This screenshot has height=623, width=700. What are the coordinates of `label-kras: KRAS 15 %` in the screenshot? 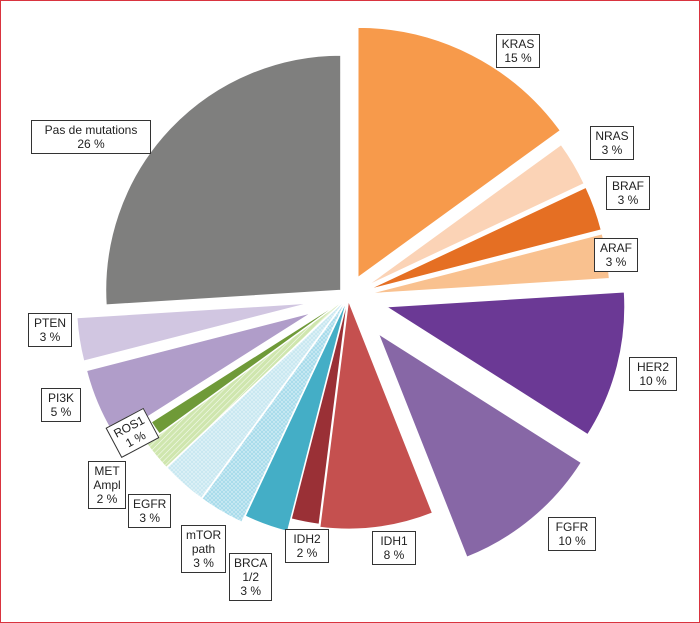 It's located at (518, 51).